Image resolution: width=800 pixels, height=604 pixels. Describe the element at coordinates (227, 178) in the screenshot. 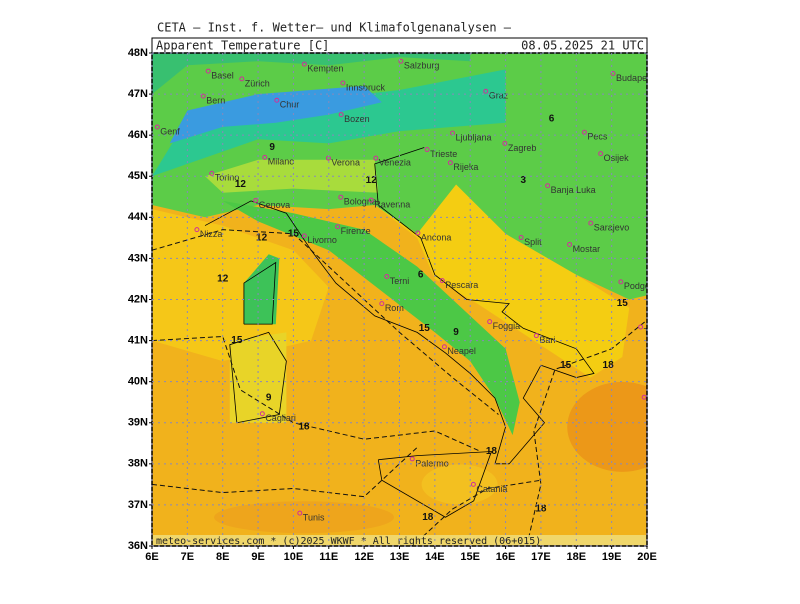

I see `city-label: Torino` at that location.